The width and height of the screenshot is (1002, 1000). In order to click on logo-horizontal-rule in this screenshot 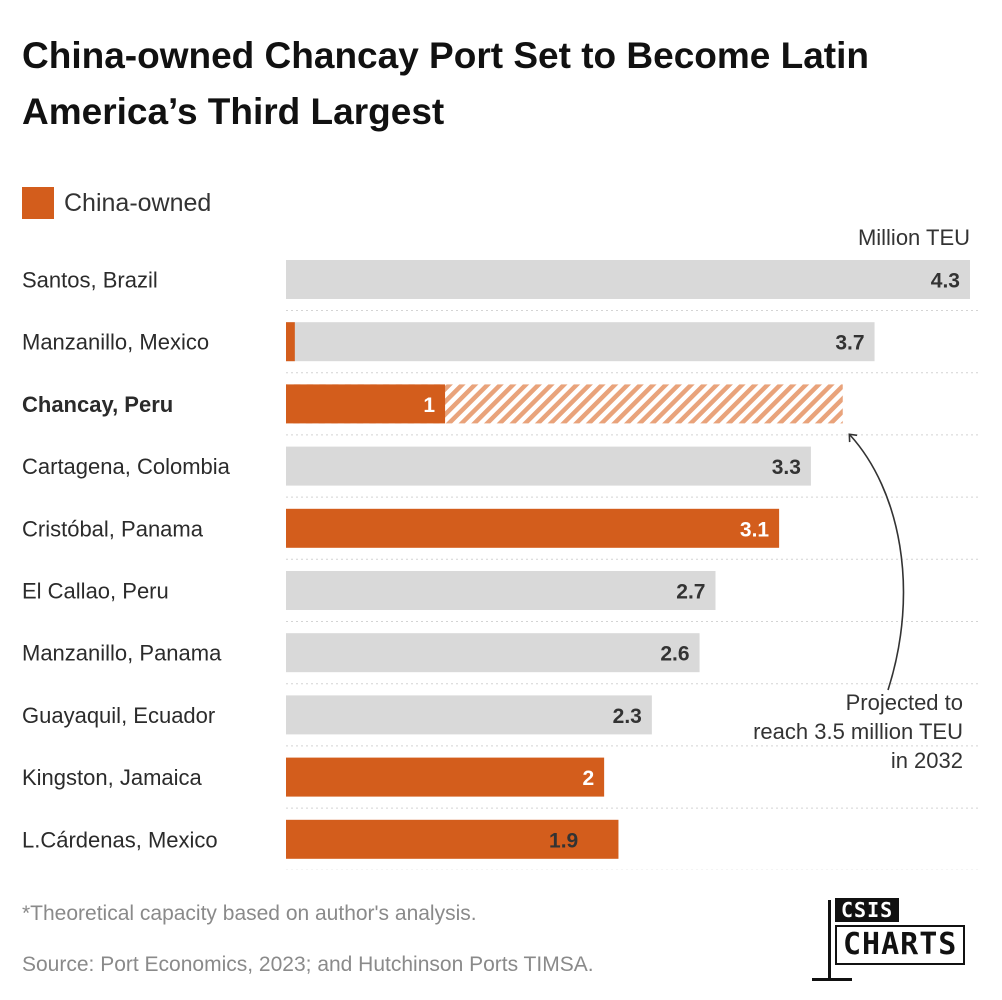, I will do `click(832, 979)`.